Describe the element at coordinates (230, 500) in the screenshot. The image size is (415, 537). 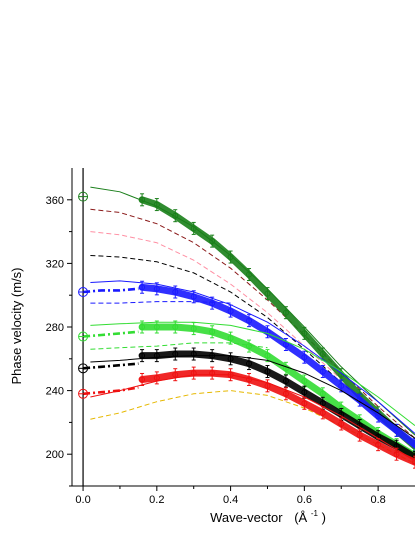
I see `x-tick-label: 0.4` at that location.